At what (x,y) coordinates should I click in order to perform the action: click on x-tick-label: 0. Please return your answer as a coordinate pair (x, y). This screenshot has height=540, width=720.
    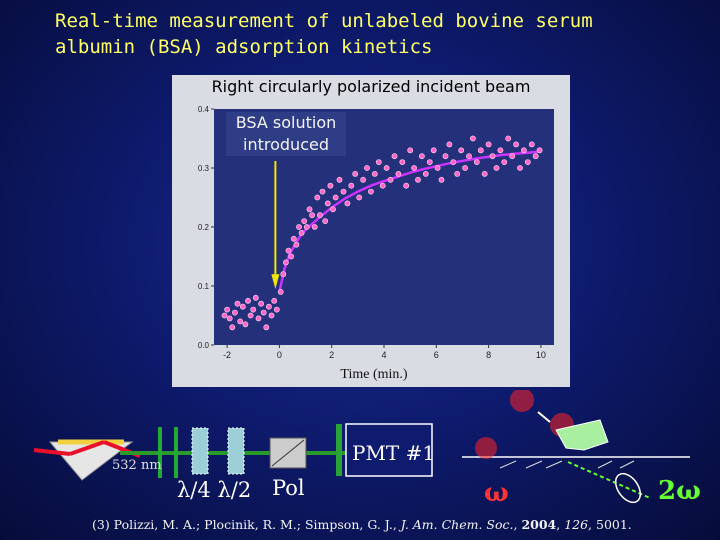
    Looking at the image, I should click on (279, 355).